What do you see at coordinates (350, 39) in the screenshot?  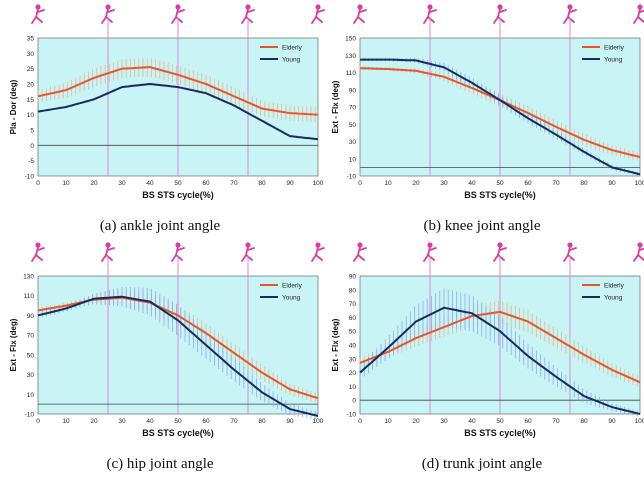 I see `y-tick-label: 150` at bounding box center [350, 39].